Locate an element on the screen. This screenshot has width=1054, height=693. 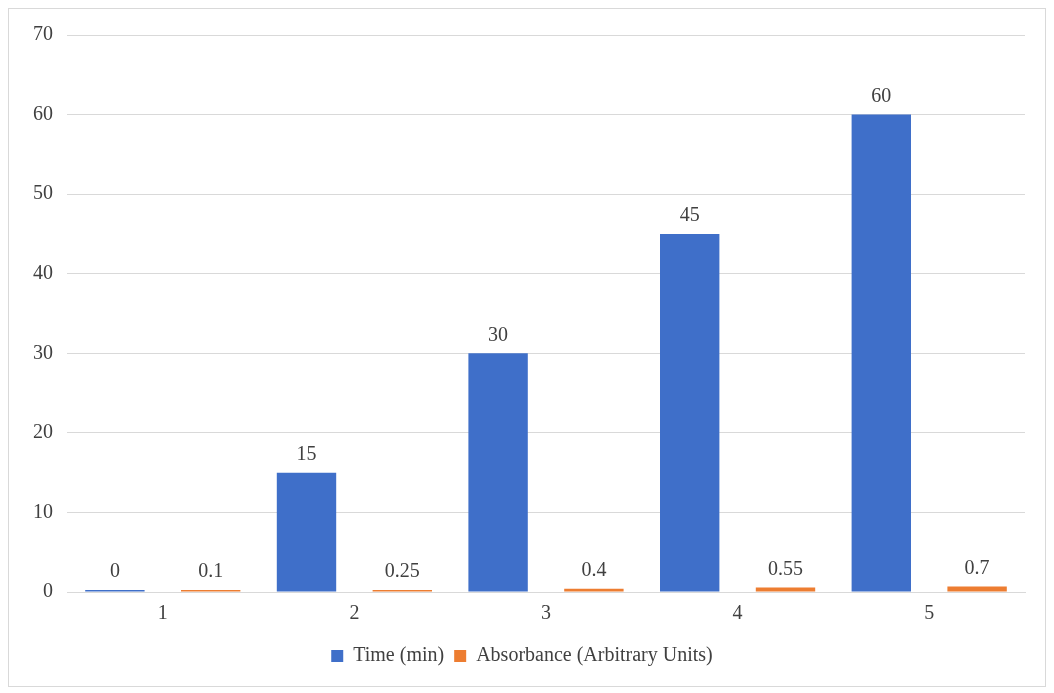
data-label: 30 is located at coordinates (498, 333).